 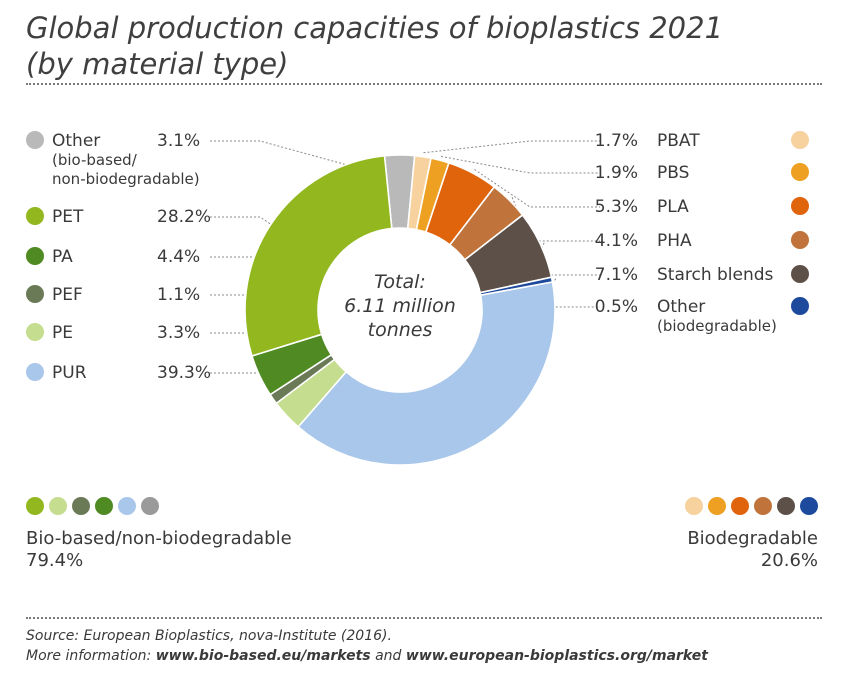 I want to click on legend-dot-pet, so click(x=35, y=216).